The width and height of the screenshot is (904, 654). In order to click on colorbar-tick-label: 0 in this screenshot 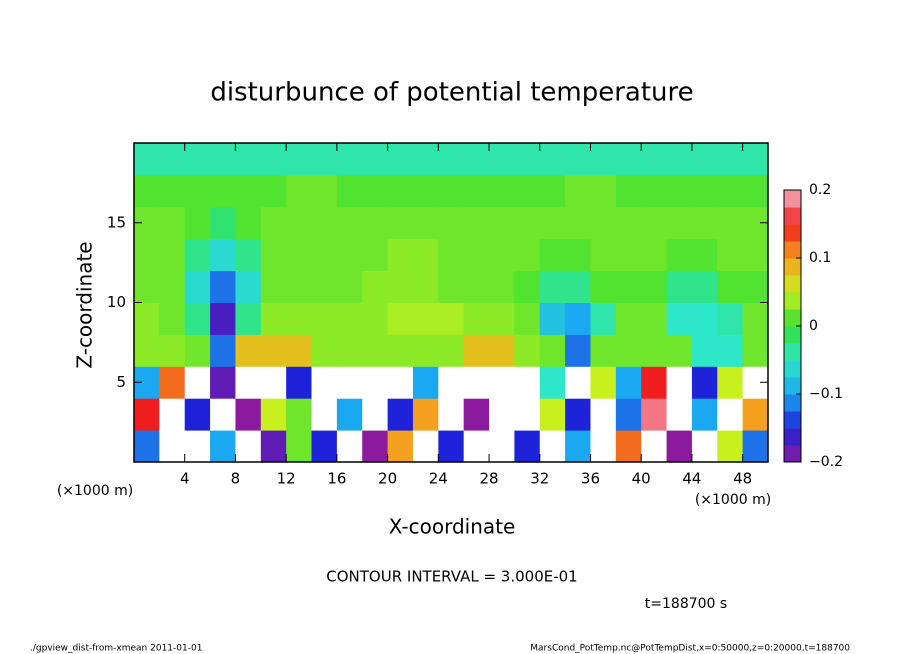, I will do `click(813, 326)`.